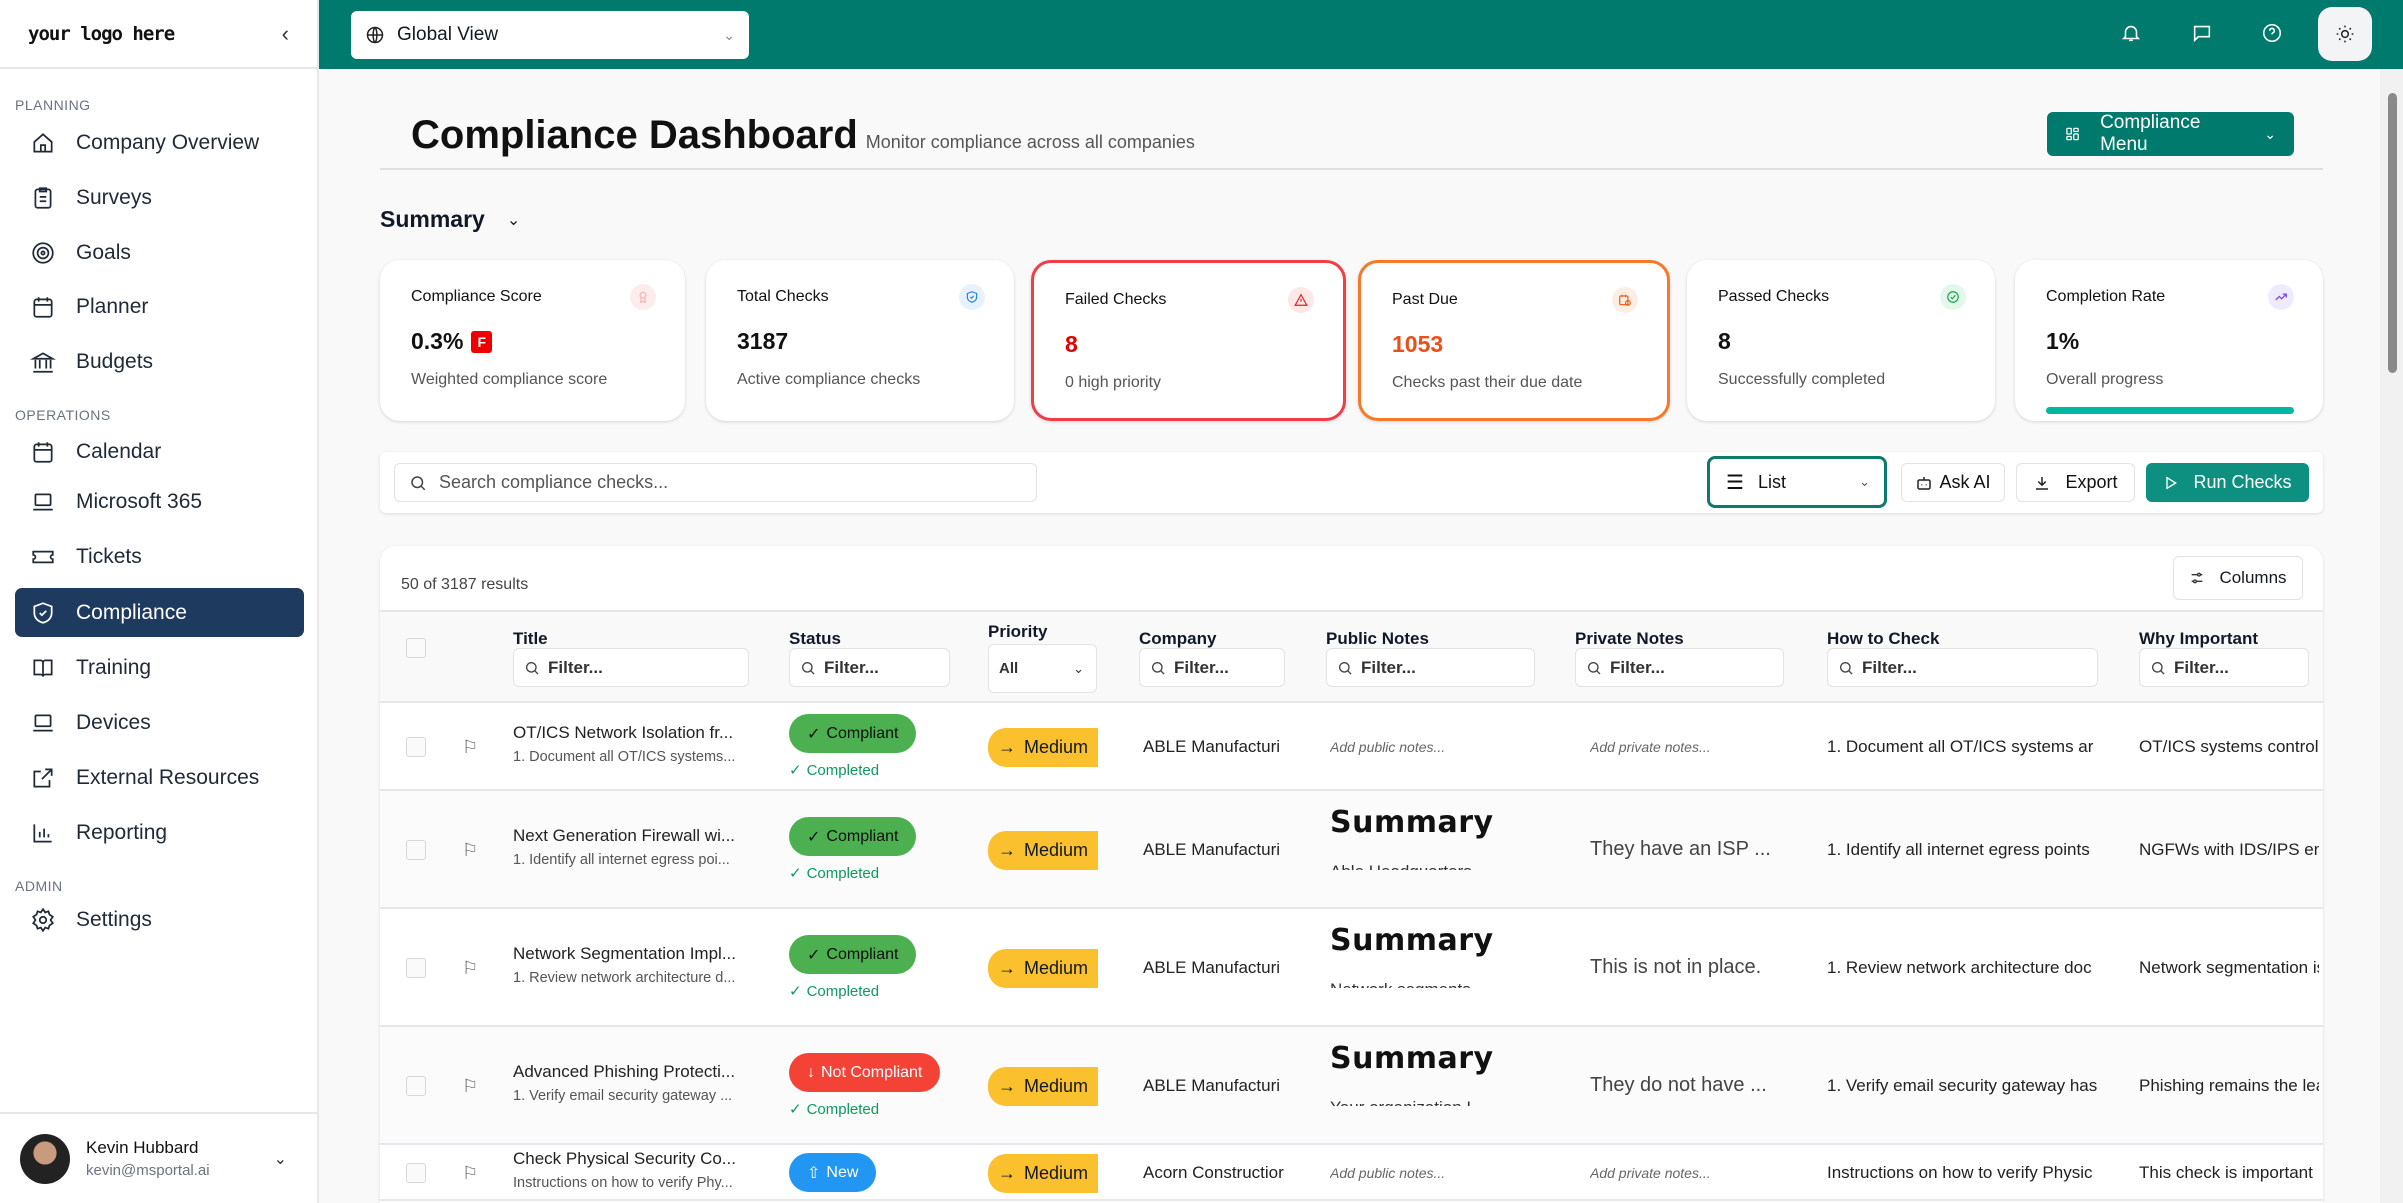 Image resolution: width=2403 pixels, height=1203 pixels. I want to click on calendar-clock-icon, so click(1625, 300).